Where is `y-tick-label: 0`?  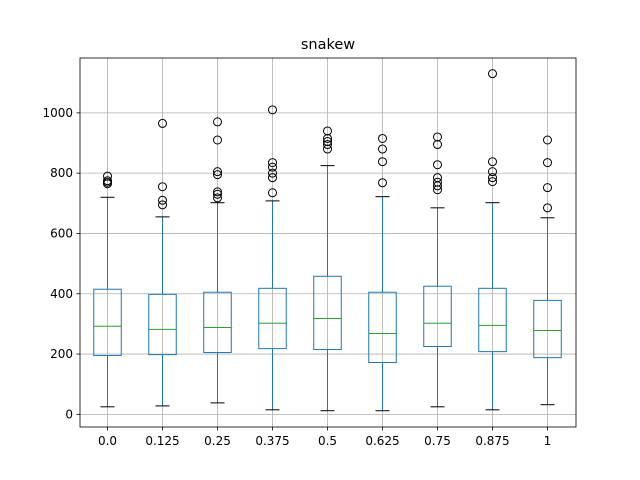
y-tick-label: 0 is located at coordinates (69, 414).